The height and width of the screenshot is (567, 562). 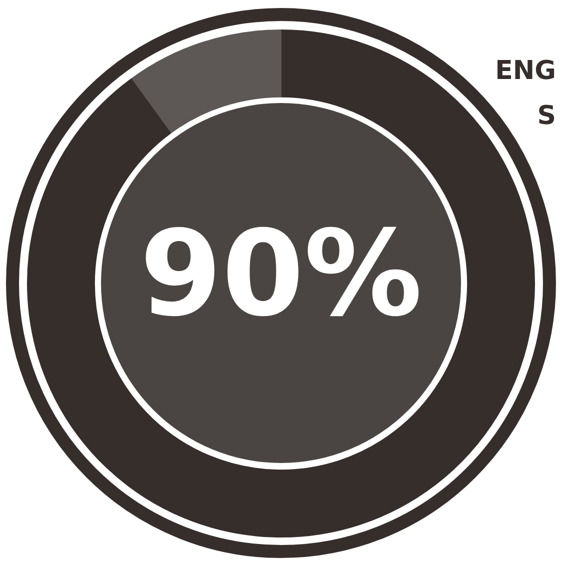 I want to click on text: 90%, so click(x=281, y=273).